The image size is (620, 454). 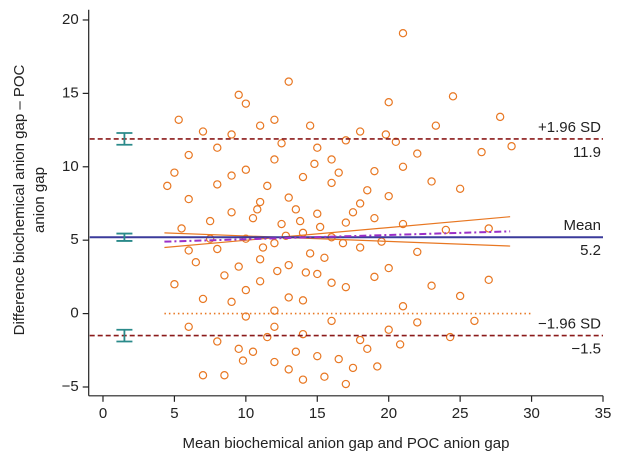 What do you see at coordinates (74, 239) in the screenshot?
I see `y-tick-label: 5` at bounding box center [74, 239].